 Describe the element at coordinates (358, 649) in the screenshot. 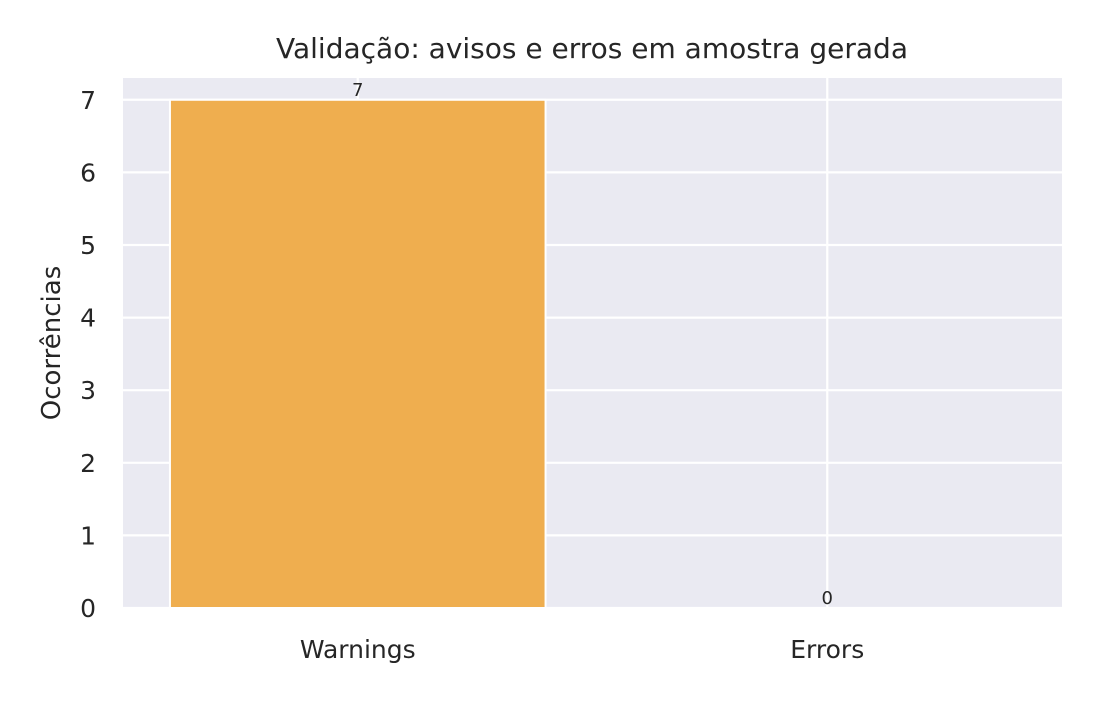

I see `x-tick-label: Warnings` at that location.